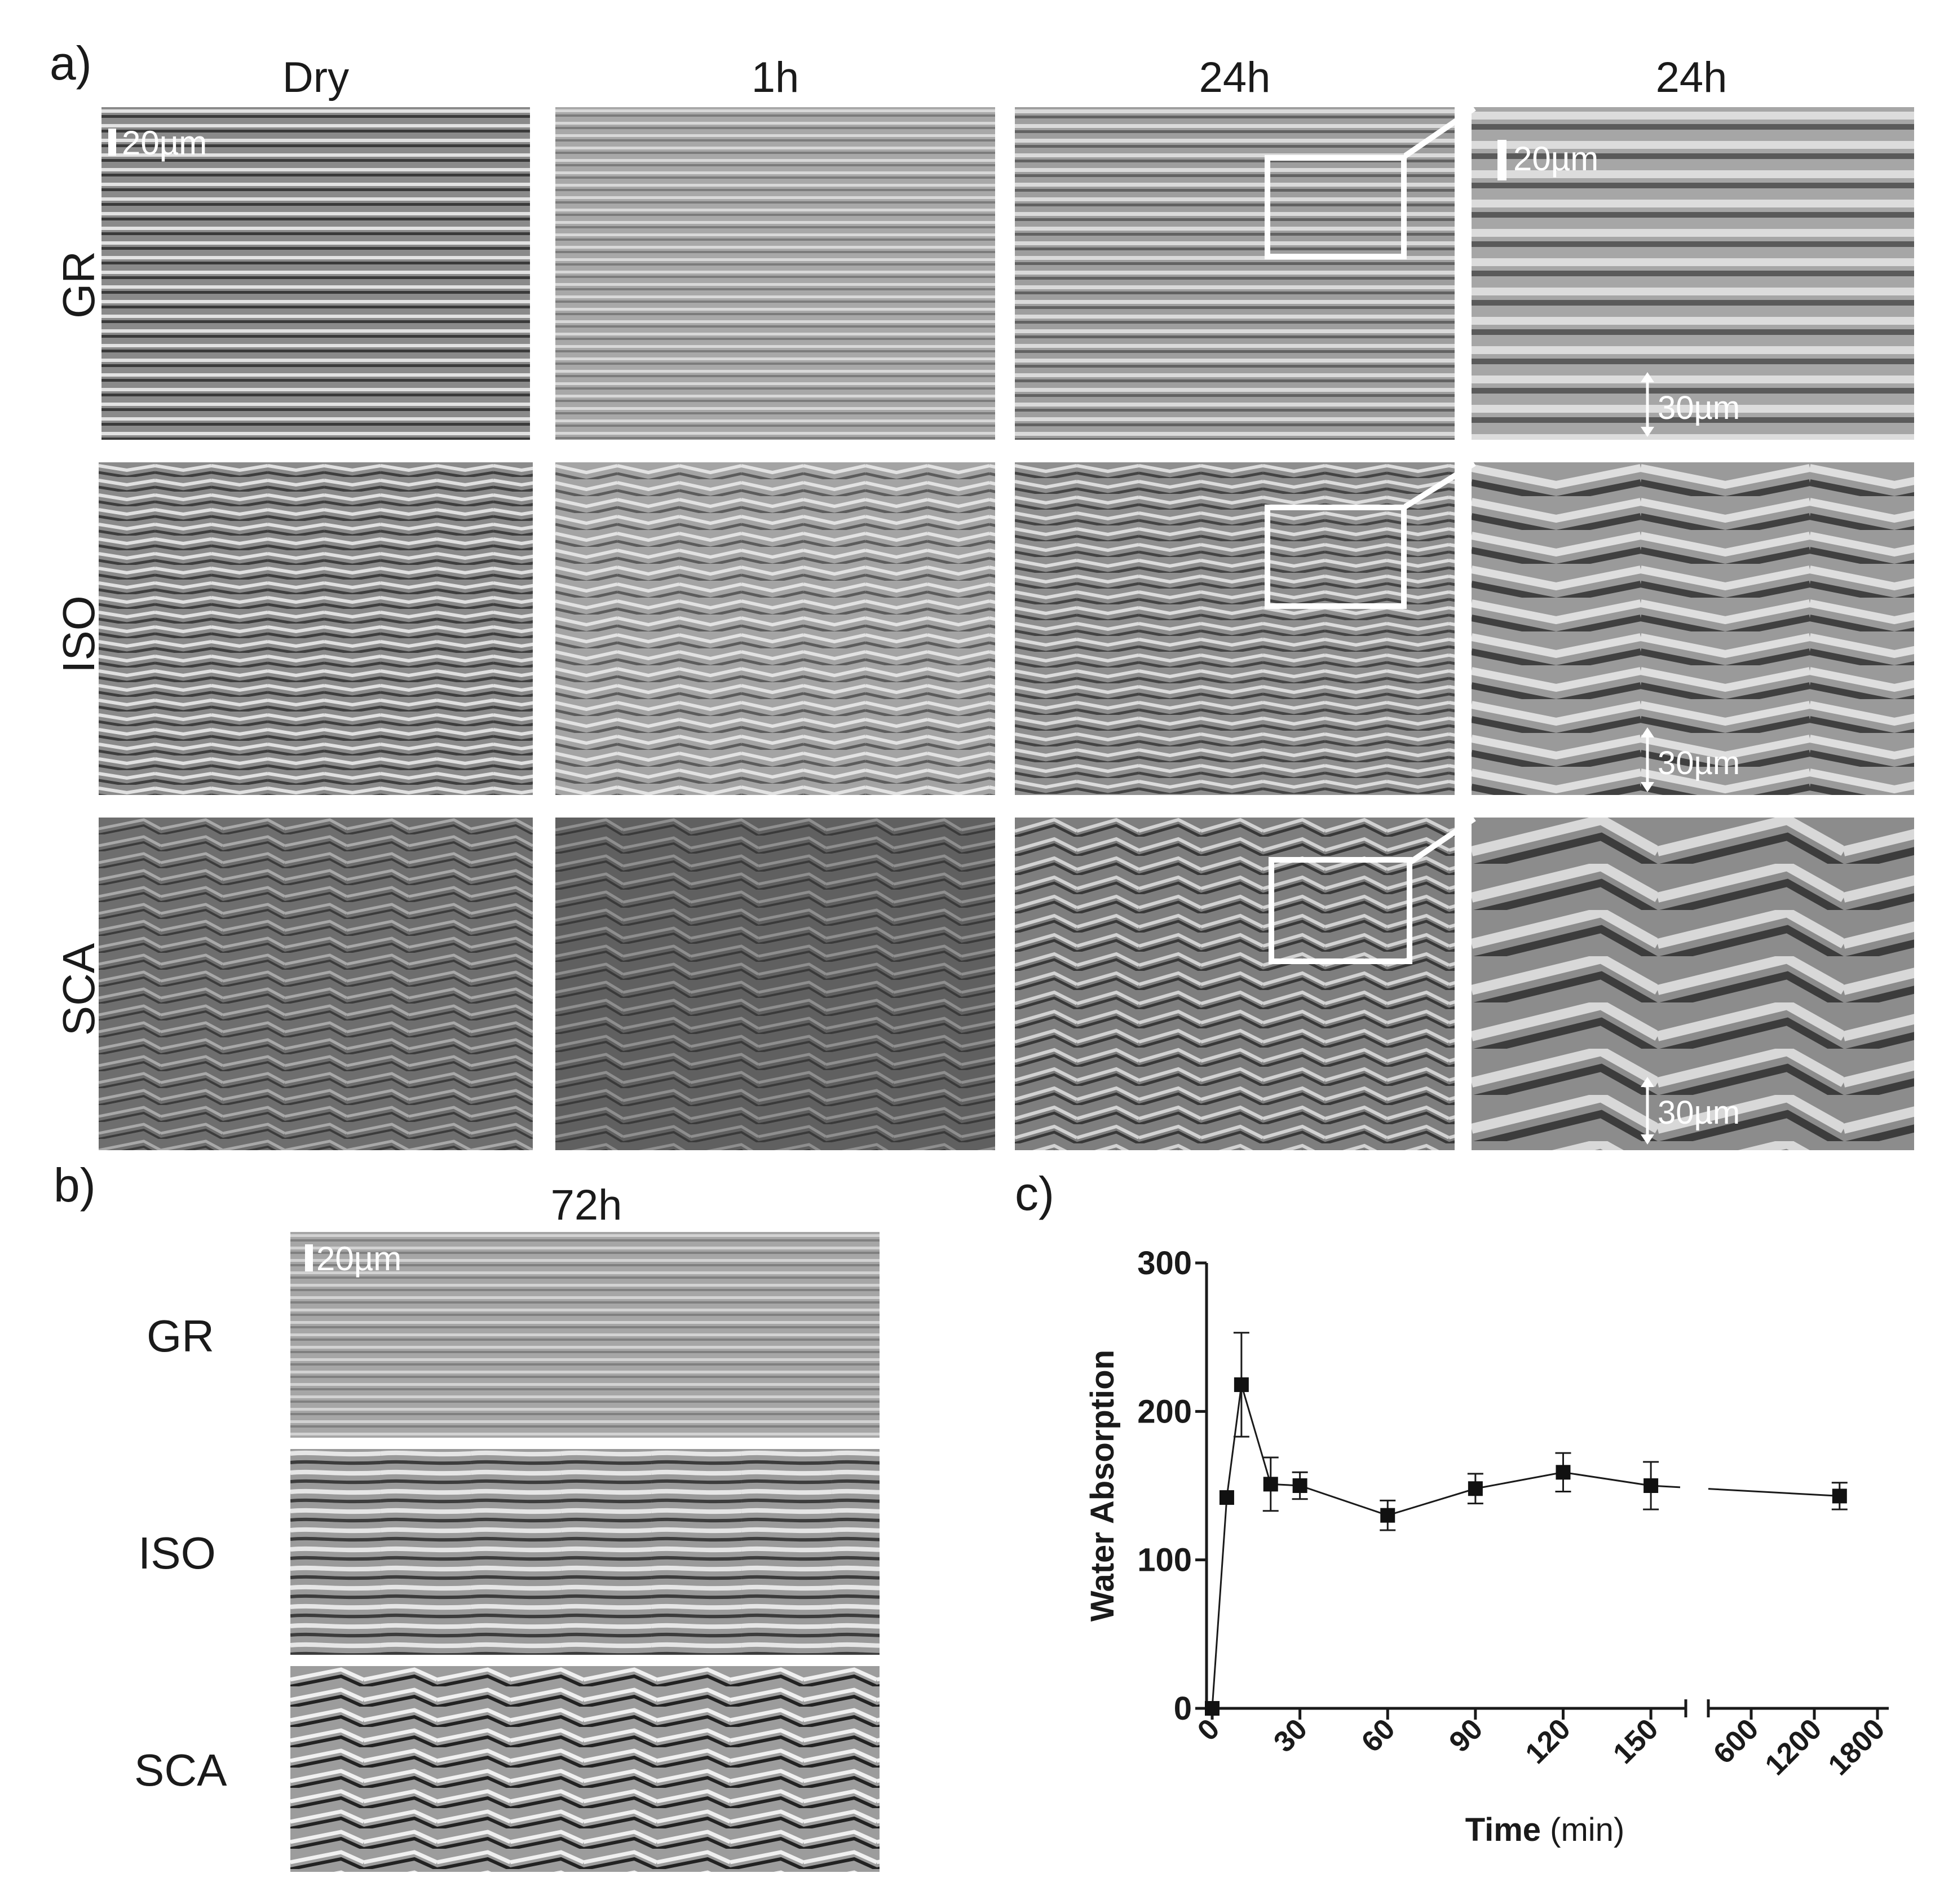 Image resolution: width=1944 pixels, height=1904 pixels. Describe the element at coordinates (1235, 78) in the screenshot. I see `column-header-24h: 24h` at that location.